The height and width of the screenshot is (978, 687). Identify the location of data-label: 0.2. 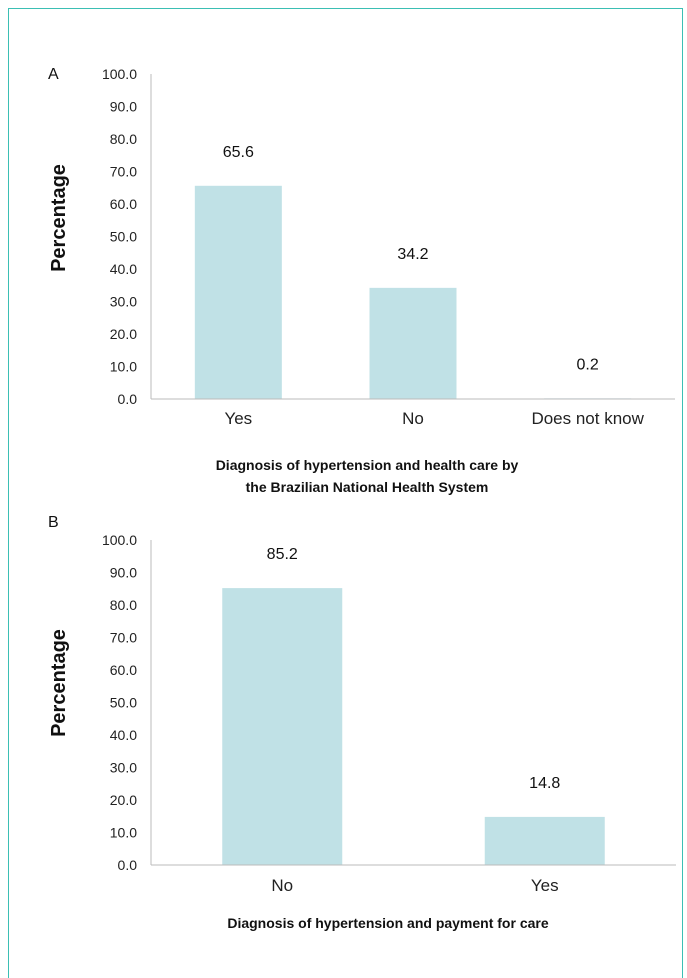
(588, 364).